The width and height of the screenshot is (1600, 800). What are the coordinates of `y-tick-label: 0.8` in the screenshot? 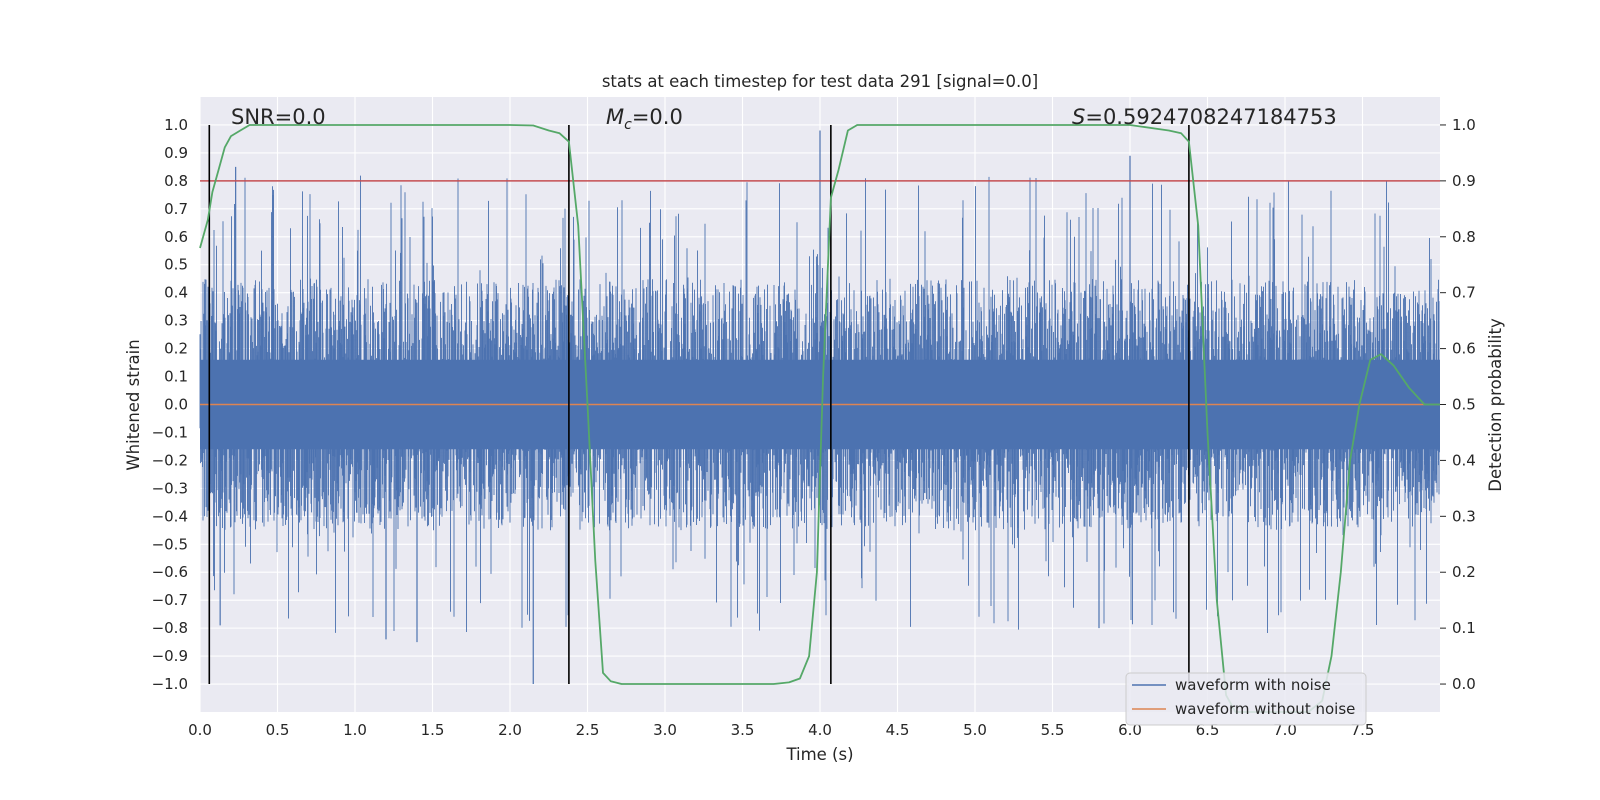 It's located at (176, 181).